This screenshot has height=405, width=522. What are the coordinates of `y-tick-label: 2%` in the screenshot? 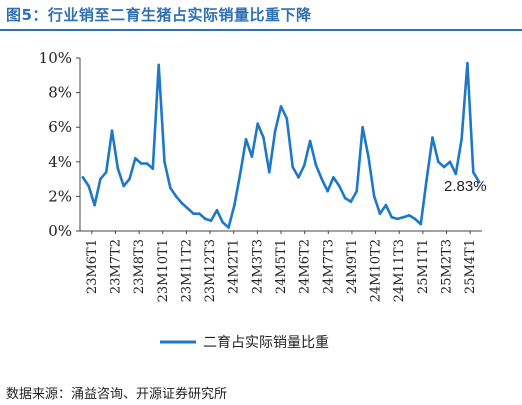 It's located at (60, 196).